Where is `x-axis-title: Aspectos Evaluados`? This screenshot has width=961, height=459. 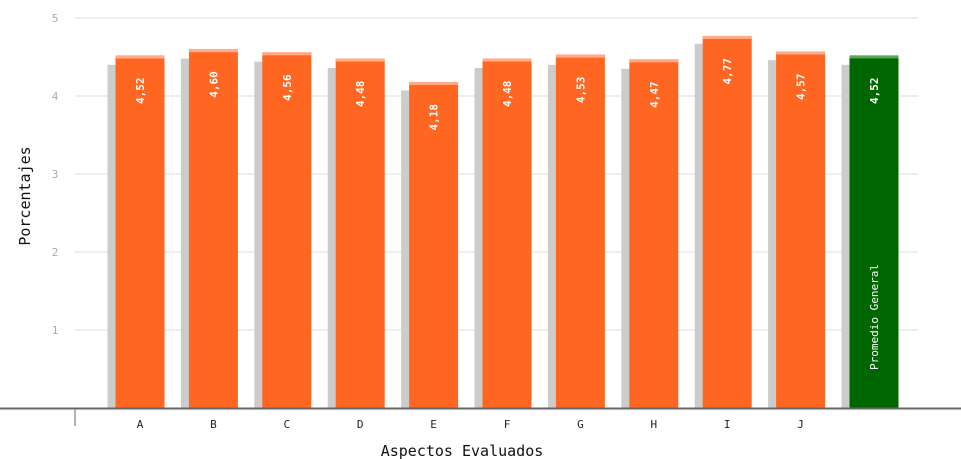 x-axis-title: Aspectos Evaluados is located at coordinates (462, 450).